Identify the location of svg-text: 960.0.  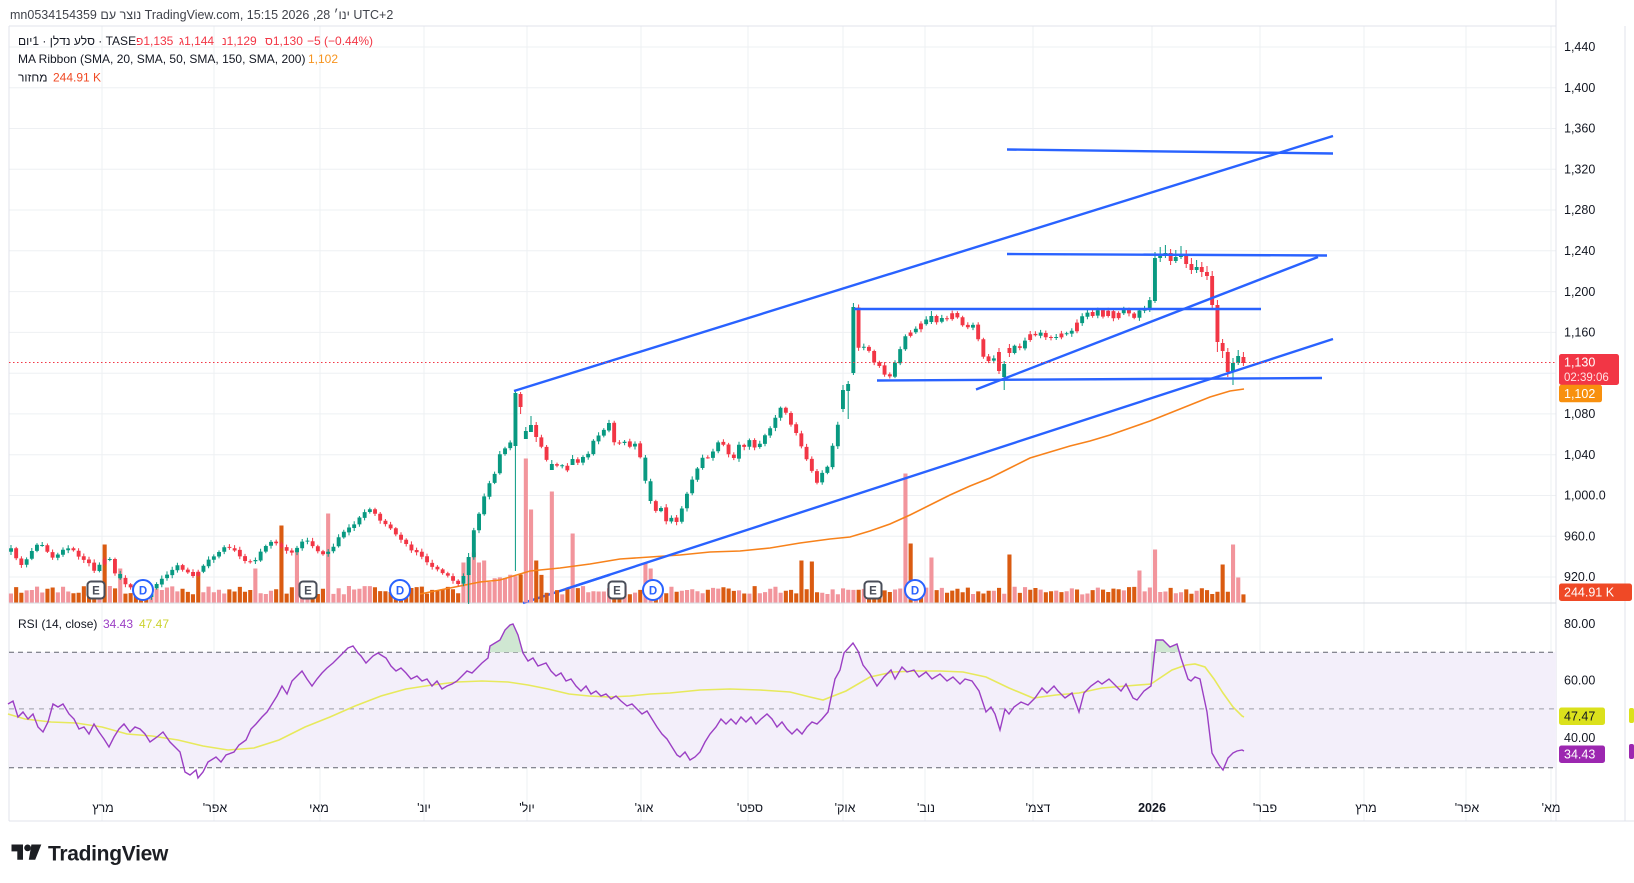
(1579, 537).